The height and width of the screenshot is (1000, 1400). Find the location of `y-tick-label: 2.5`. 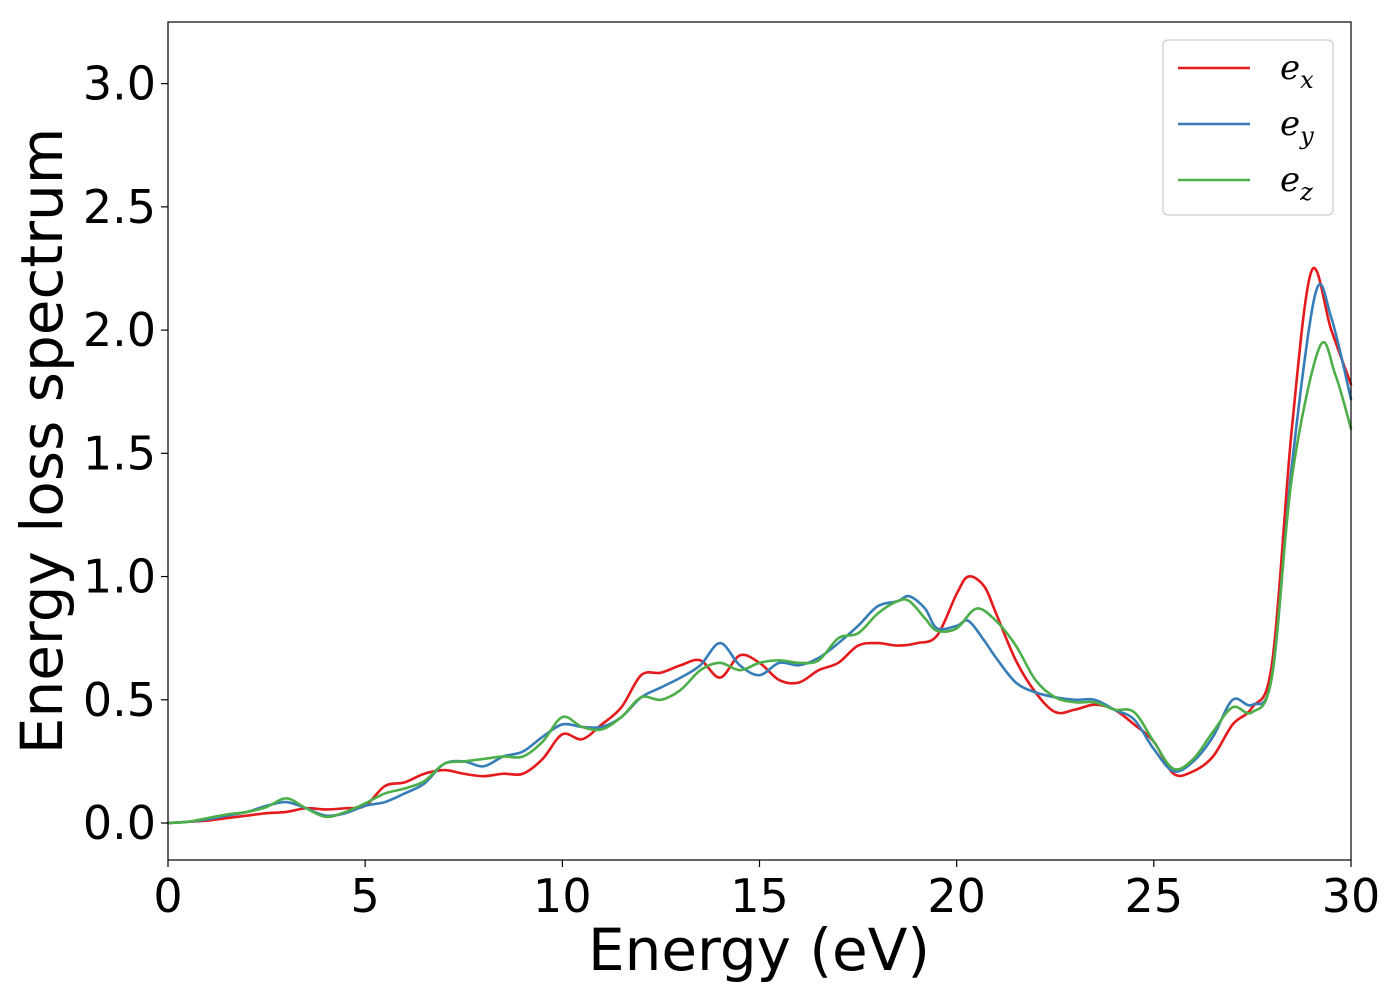

y-tick-label: 2.5 is located at coordinates (119, 207).